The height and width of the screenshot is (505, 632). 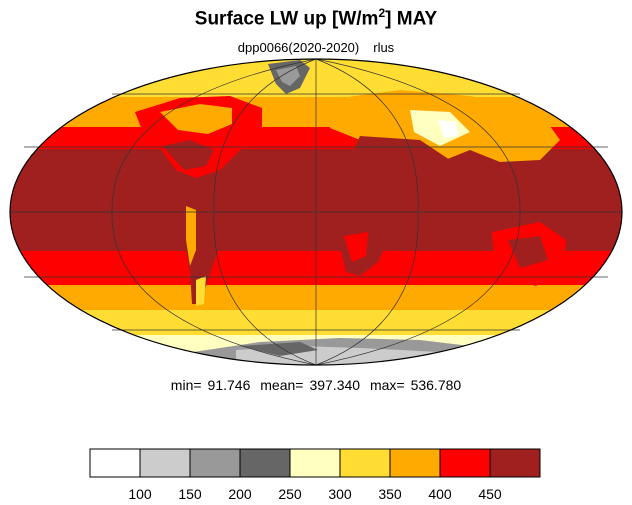 I want to click on africa, so click(x=358, y=218).